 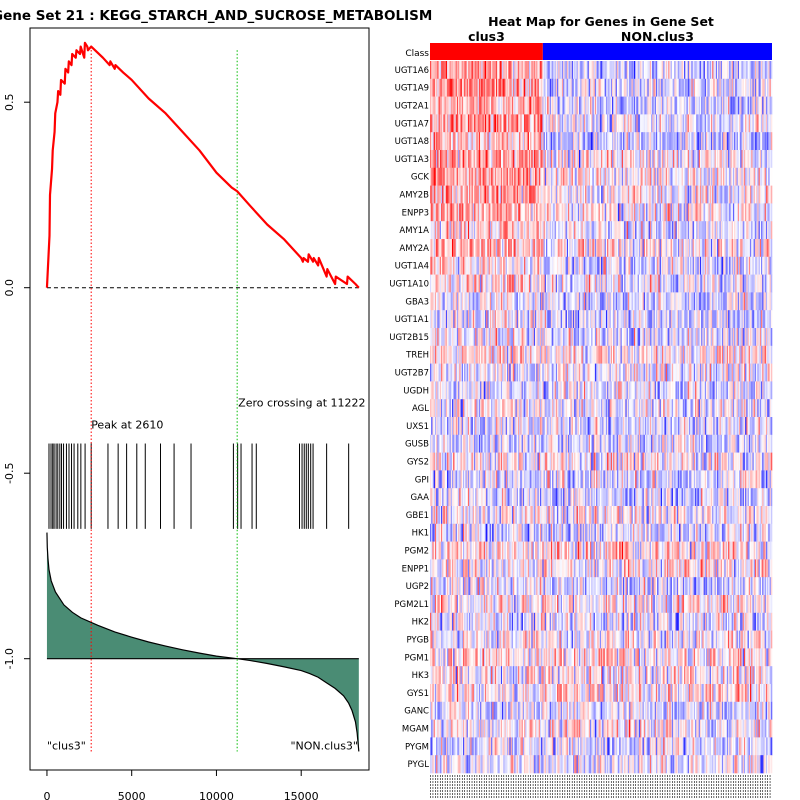 What do you see at coordinates (9, 658) in the screenshot?
I see `y-tick-label: -1.0` at bounding box center [9, 658].